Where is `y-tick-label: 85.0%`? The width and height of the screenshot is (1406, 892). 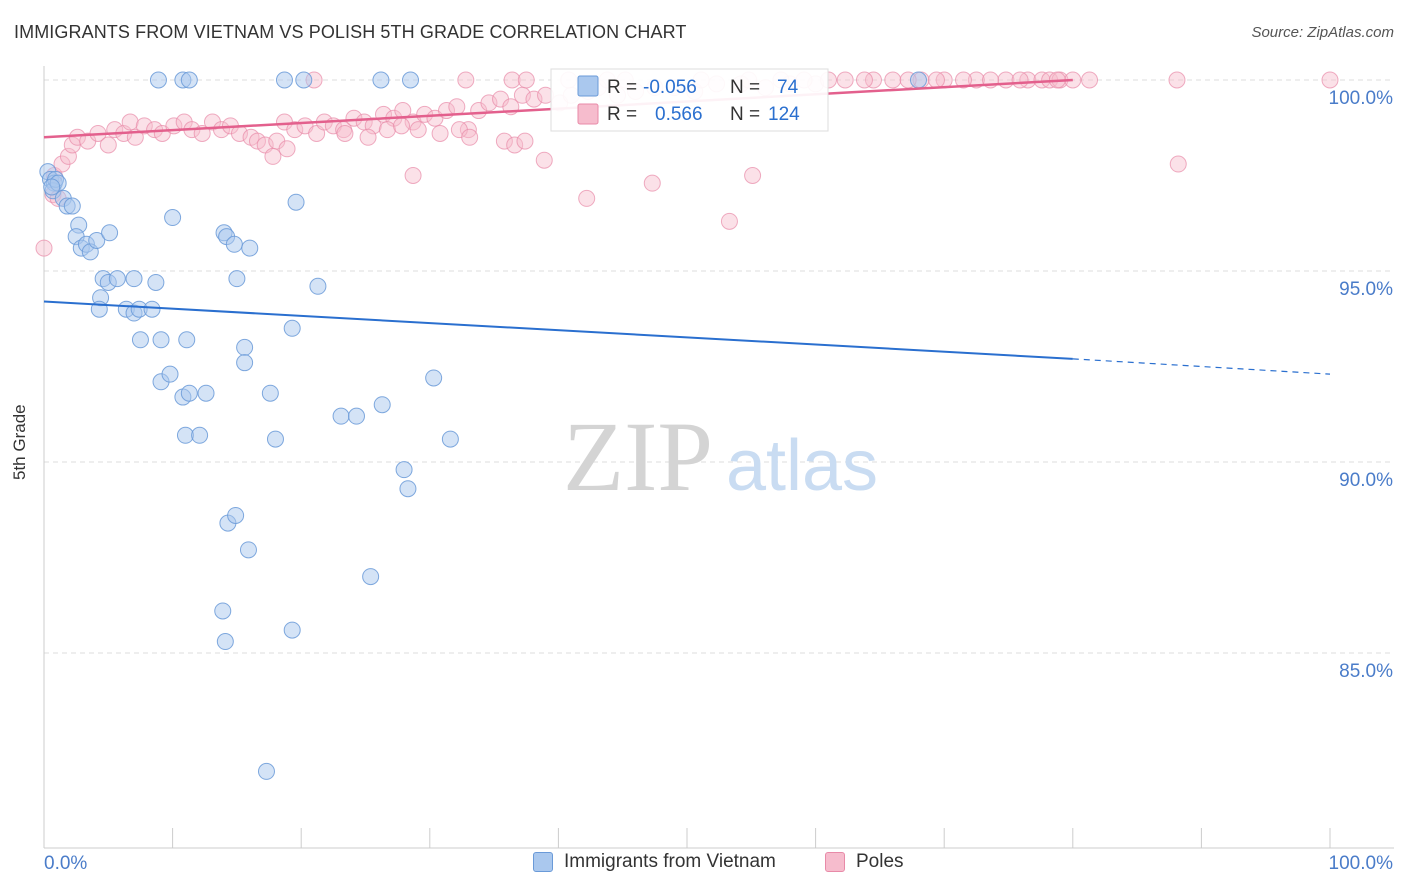 y-tick-label: 85.0% is located at coordinates (1366, 671).